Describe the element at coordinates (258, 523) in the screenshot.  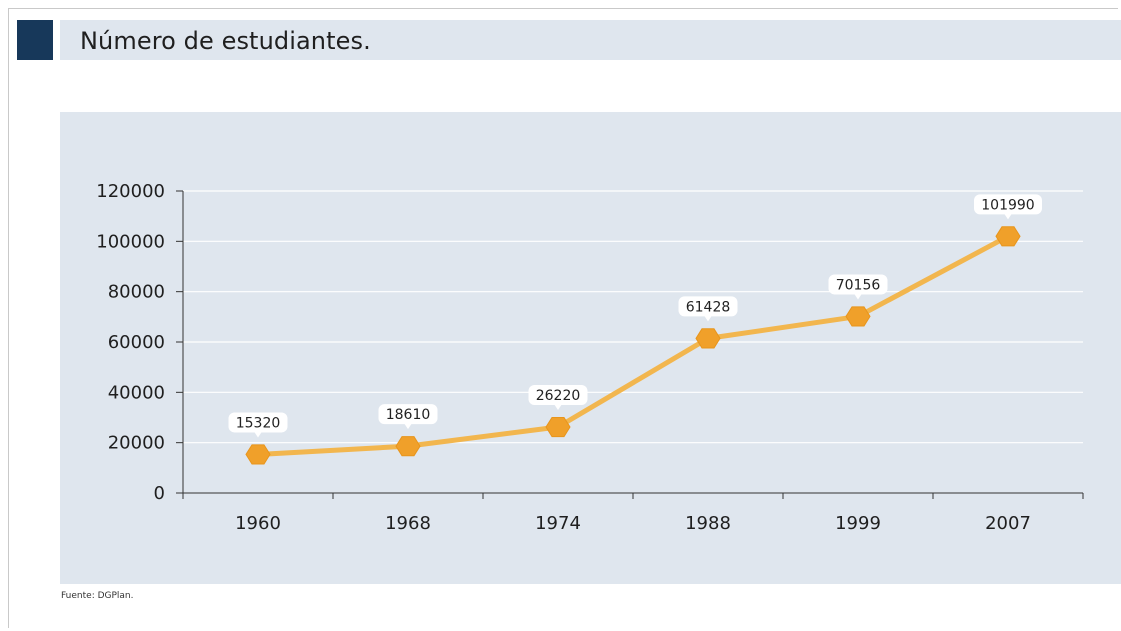
I see `x-tick-label-1960: 1960` at that location.